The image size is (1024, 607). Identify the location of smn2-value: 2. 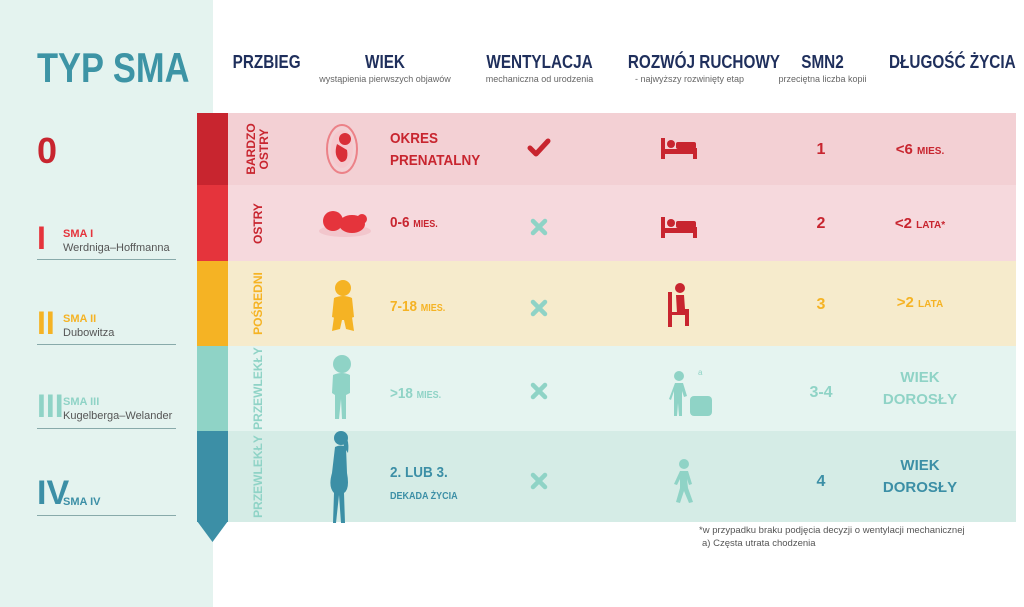
(821, 223).